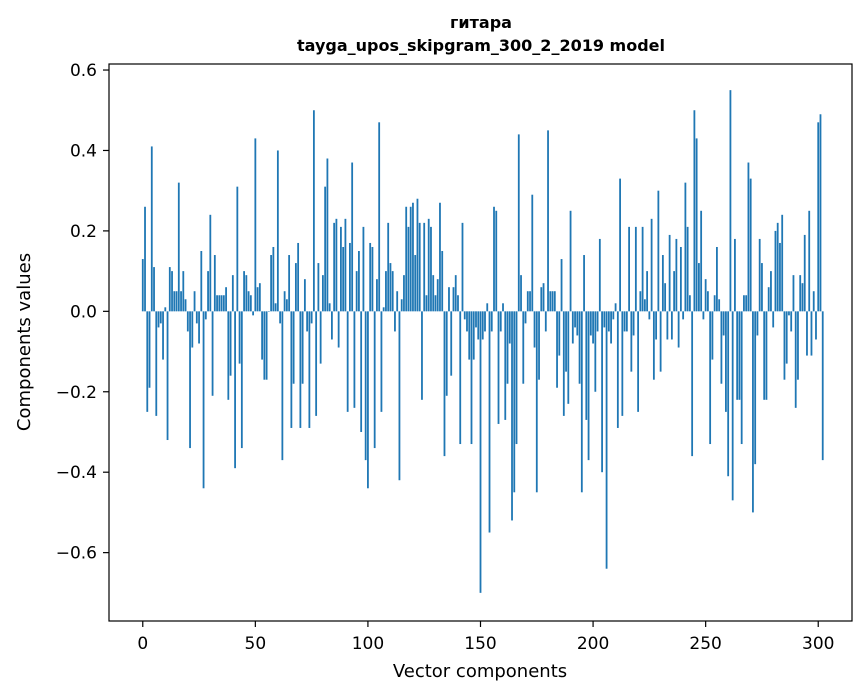 Image resolution: width=867 pixels, height=696 pixels. What do you see at coordinates (481, 22) in the screenshot?
I see `chart-title: гитара` at bounding box center [481, 22].